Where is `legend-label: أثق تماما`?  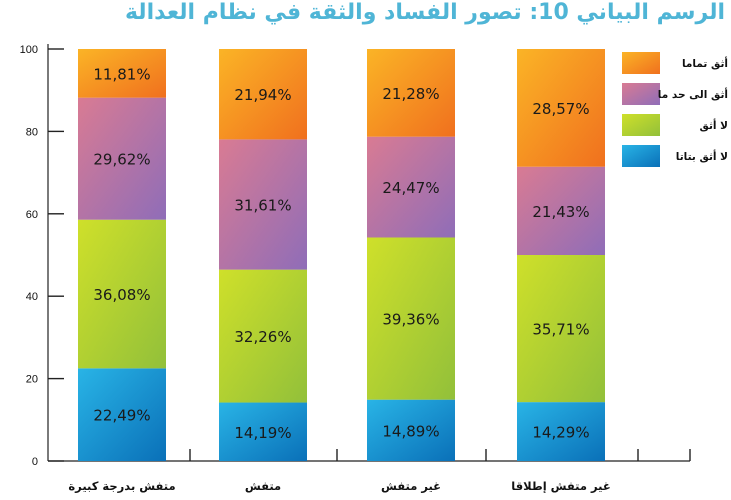
legend-label: أثق تماما is located at coordinates (705, 63).